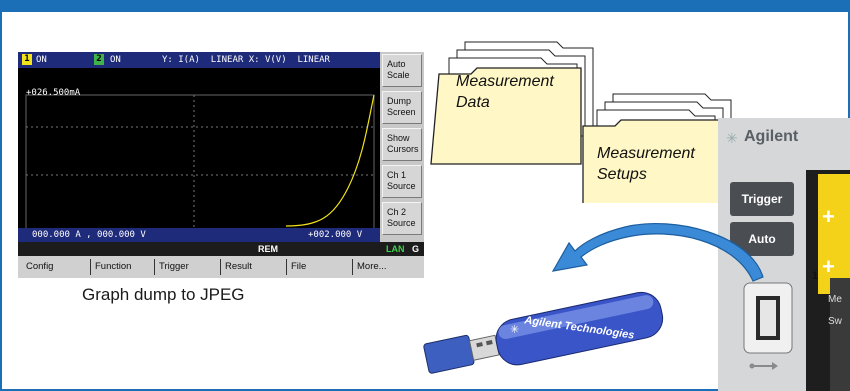  Describe the element at coordinates (40, 266) in the screenshot. I see `tab-config: Config` at that location.